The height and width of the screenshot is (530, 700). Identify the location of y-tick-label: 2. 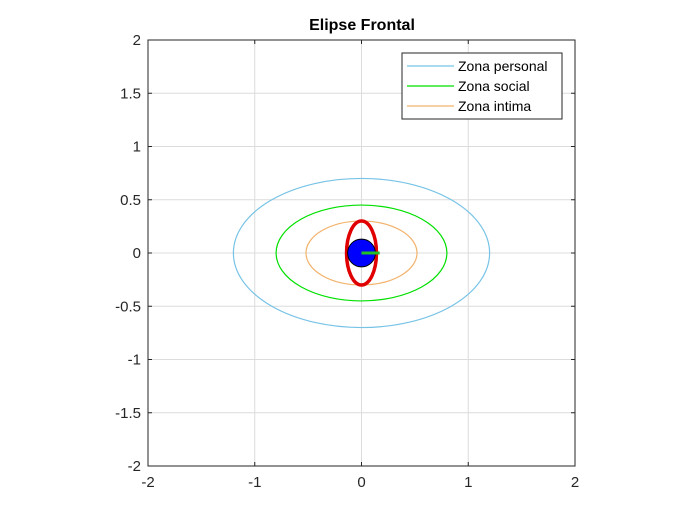
(137, 40).